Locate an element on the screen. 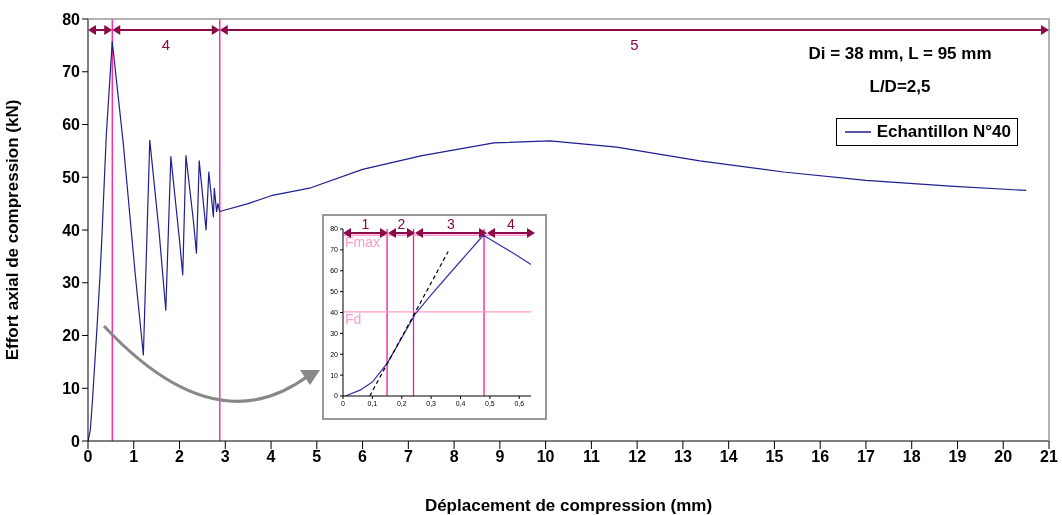  y-tick-label: 70 is located at coordinates (71, 72).